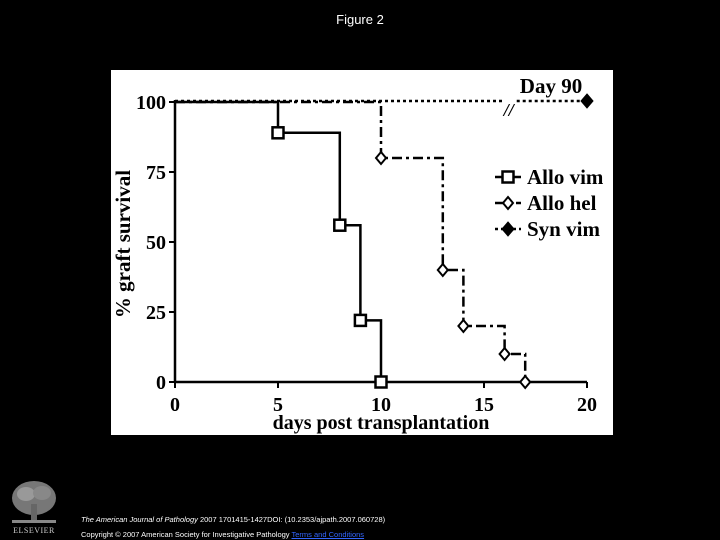 The image size is (720, 540). I want to click on legend-label: Allo hel, so click(562, 203).